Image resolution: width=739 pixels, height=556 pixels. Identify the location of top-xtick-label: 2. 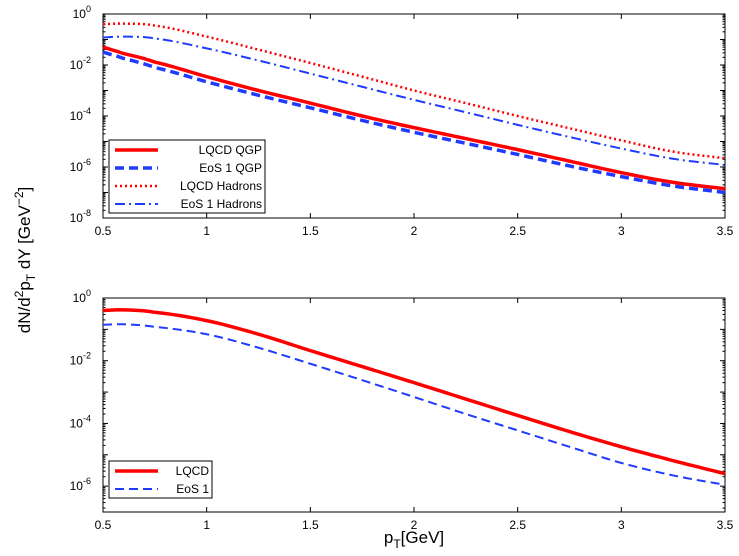
(414, 231).